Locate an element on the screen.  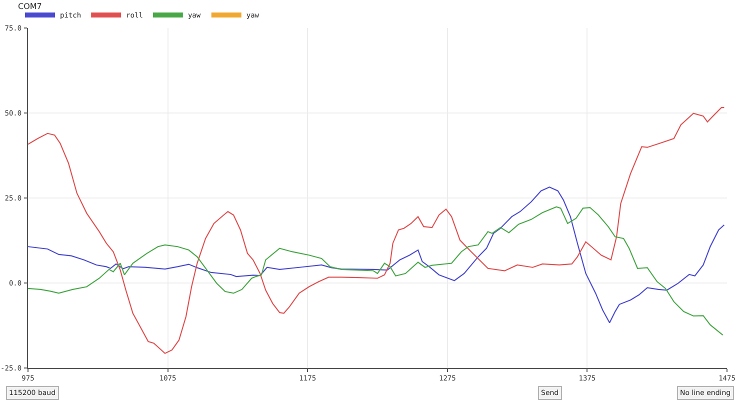
chart-title: COM7 is located at coordinates (30, 6).